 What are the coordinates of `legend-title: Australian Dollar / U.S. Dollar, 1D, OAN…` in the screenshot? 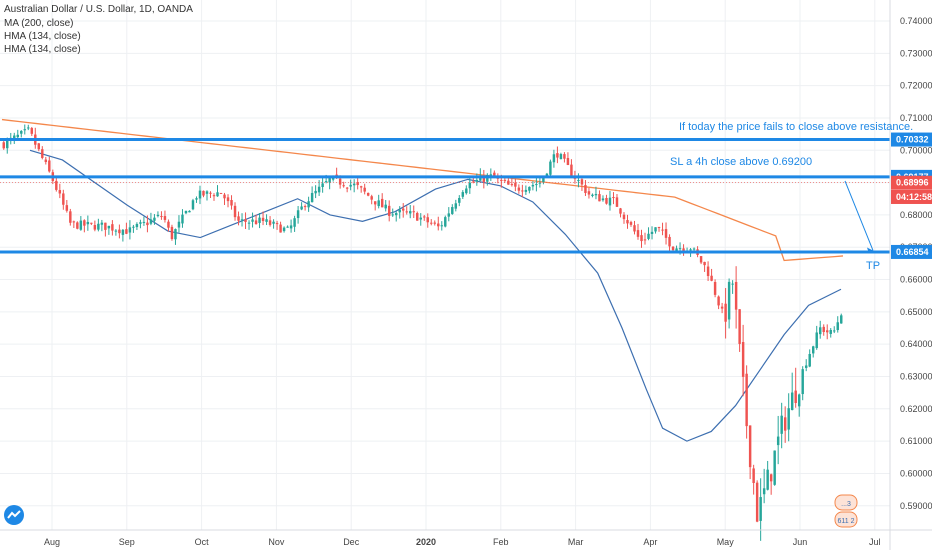 It's located at (98, 9).